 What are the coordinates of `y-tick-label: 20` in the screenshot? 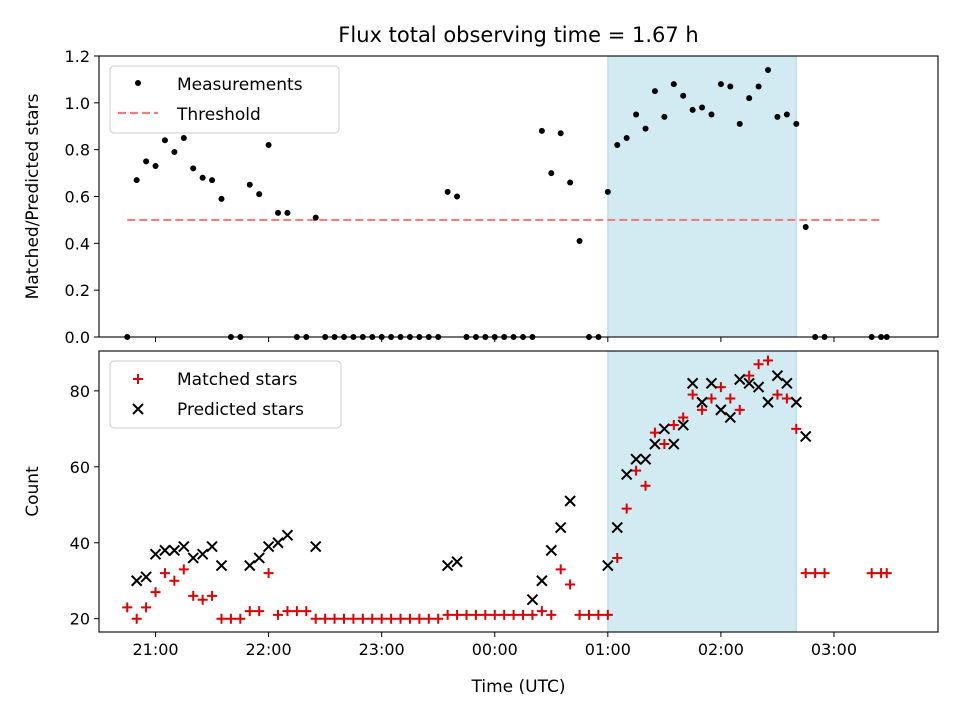 It's located at (80, 619).